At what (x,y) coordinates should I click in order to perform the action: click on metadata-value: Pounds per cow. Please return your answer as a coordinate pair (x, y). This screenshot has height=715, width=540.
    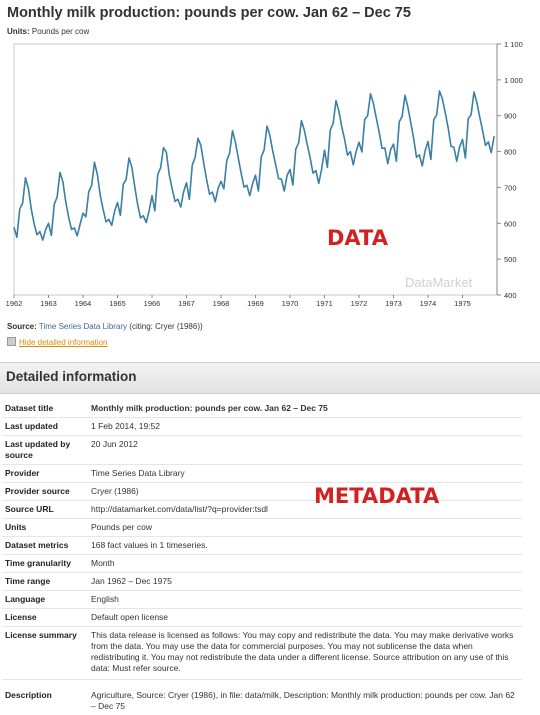
    Looking at the image, I should click on (305, 528).